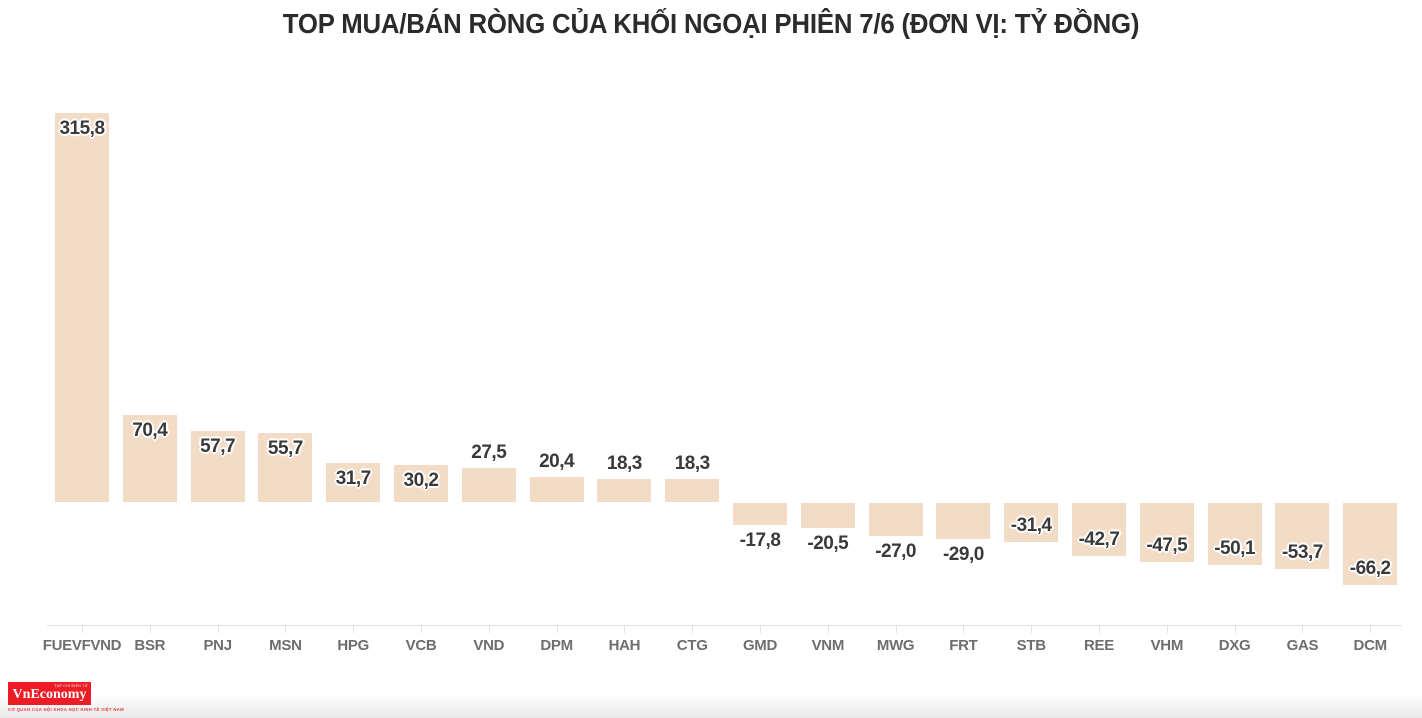 This screenshot has width=1422, height=718. I want to click on x-axis-label-GMD: GMD, so click(760, 645).